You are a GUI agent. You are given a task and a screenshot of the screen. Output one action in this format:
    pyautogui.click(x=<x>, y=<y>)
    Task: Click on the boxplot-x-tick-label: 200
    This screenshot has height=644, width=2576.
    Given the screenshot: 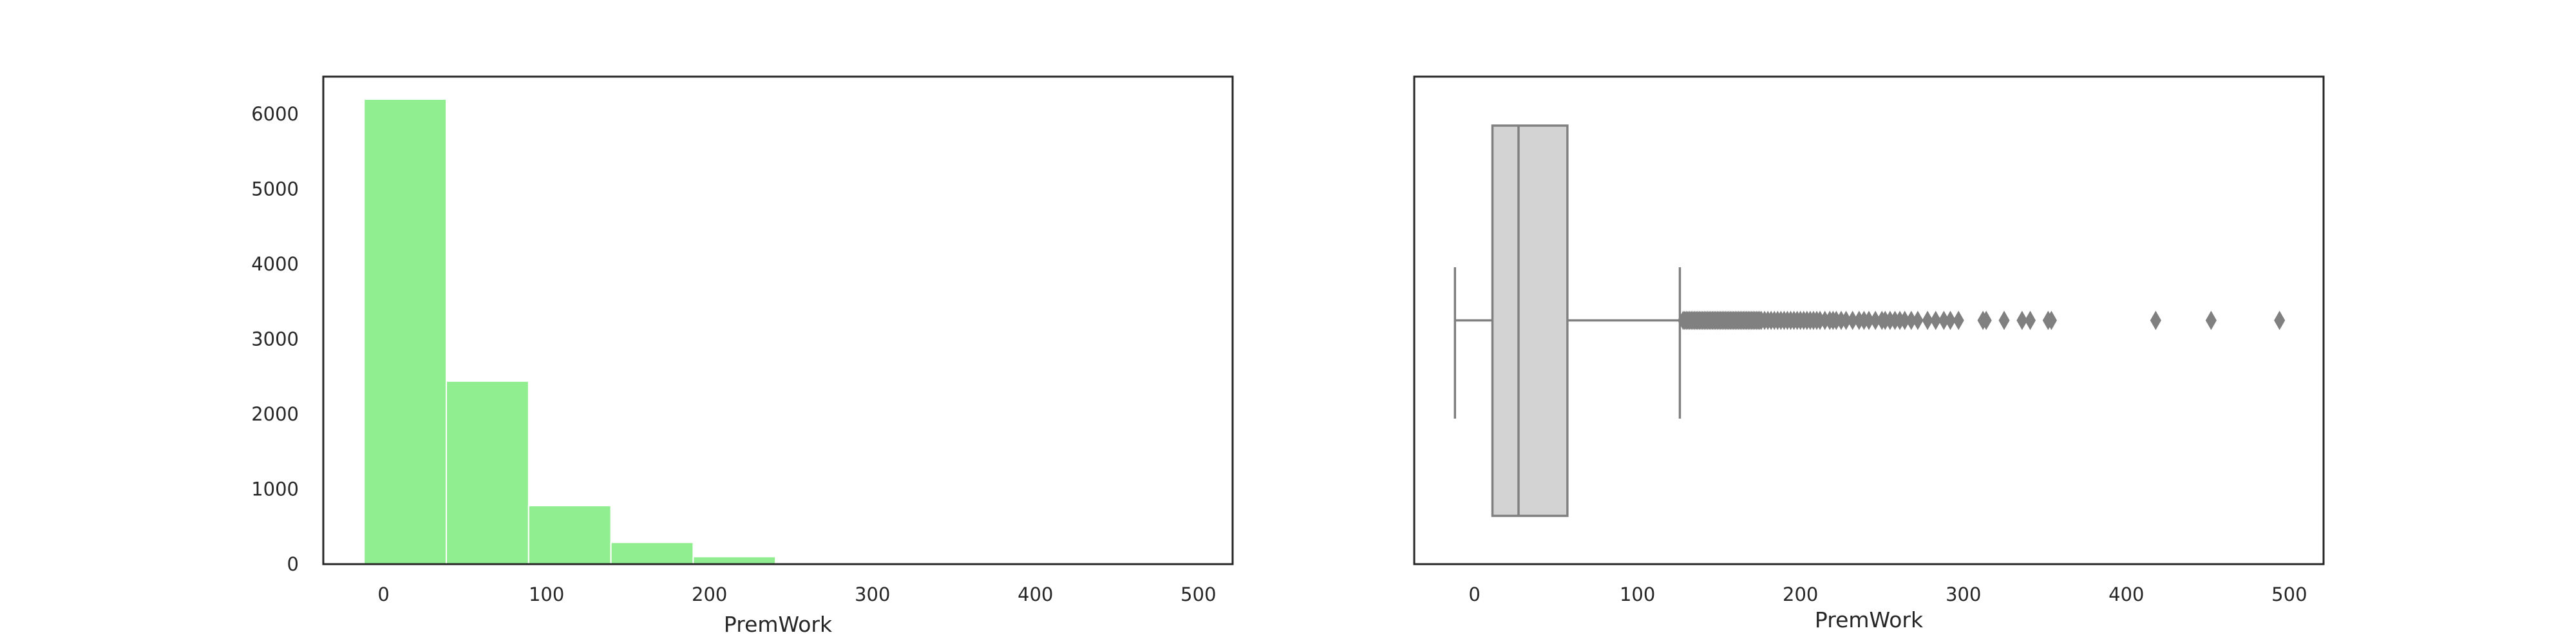 What is the action you would take?
    pyautogui.click(x=1801, y=594)
    